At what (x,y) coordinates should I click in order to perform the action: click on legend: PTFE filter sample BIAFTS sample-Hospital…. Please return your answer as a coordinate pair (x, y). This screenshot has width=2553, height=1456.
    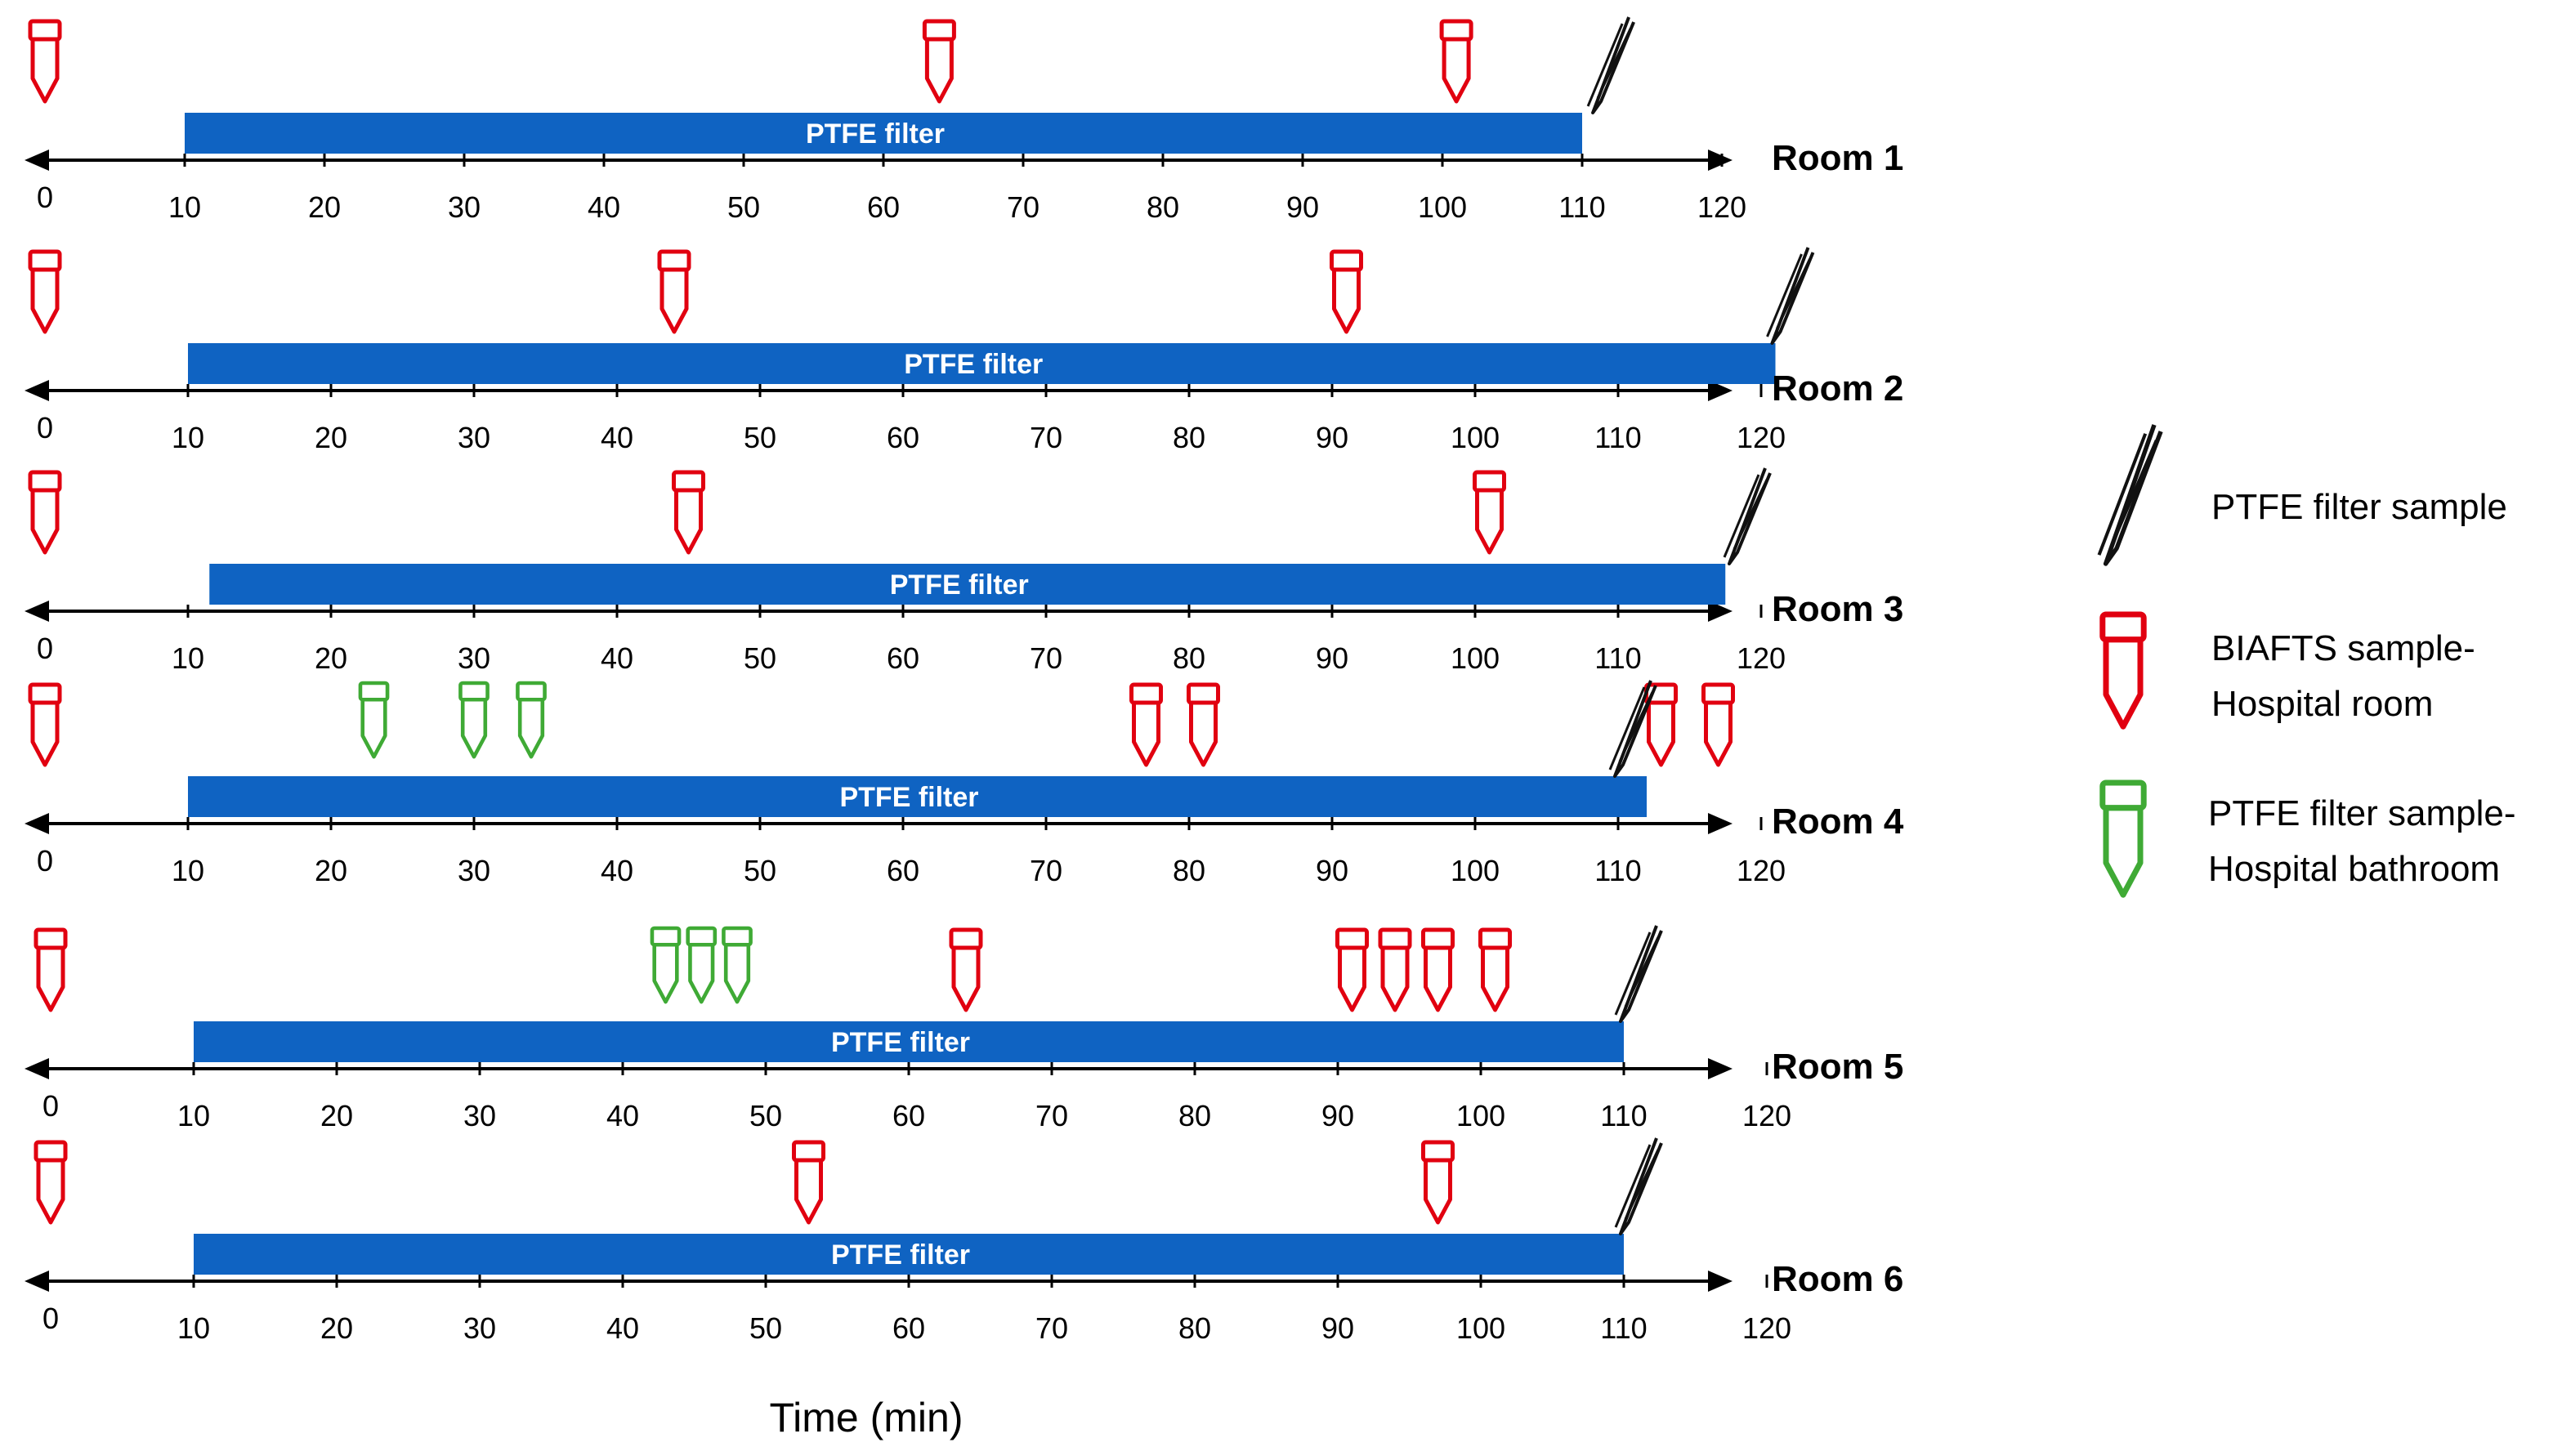
    Looking at the image, I should click on (2306, 661).